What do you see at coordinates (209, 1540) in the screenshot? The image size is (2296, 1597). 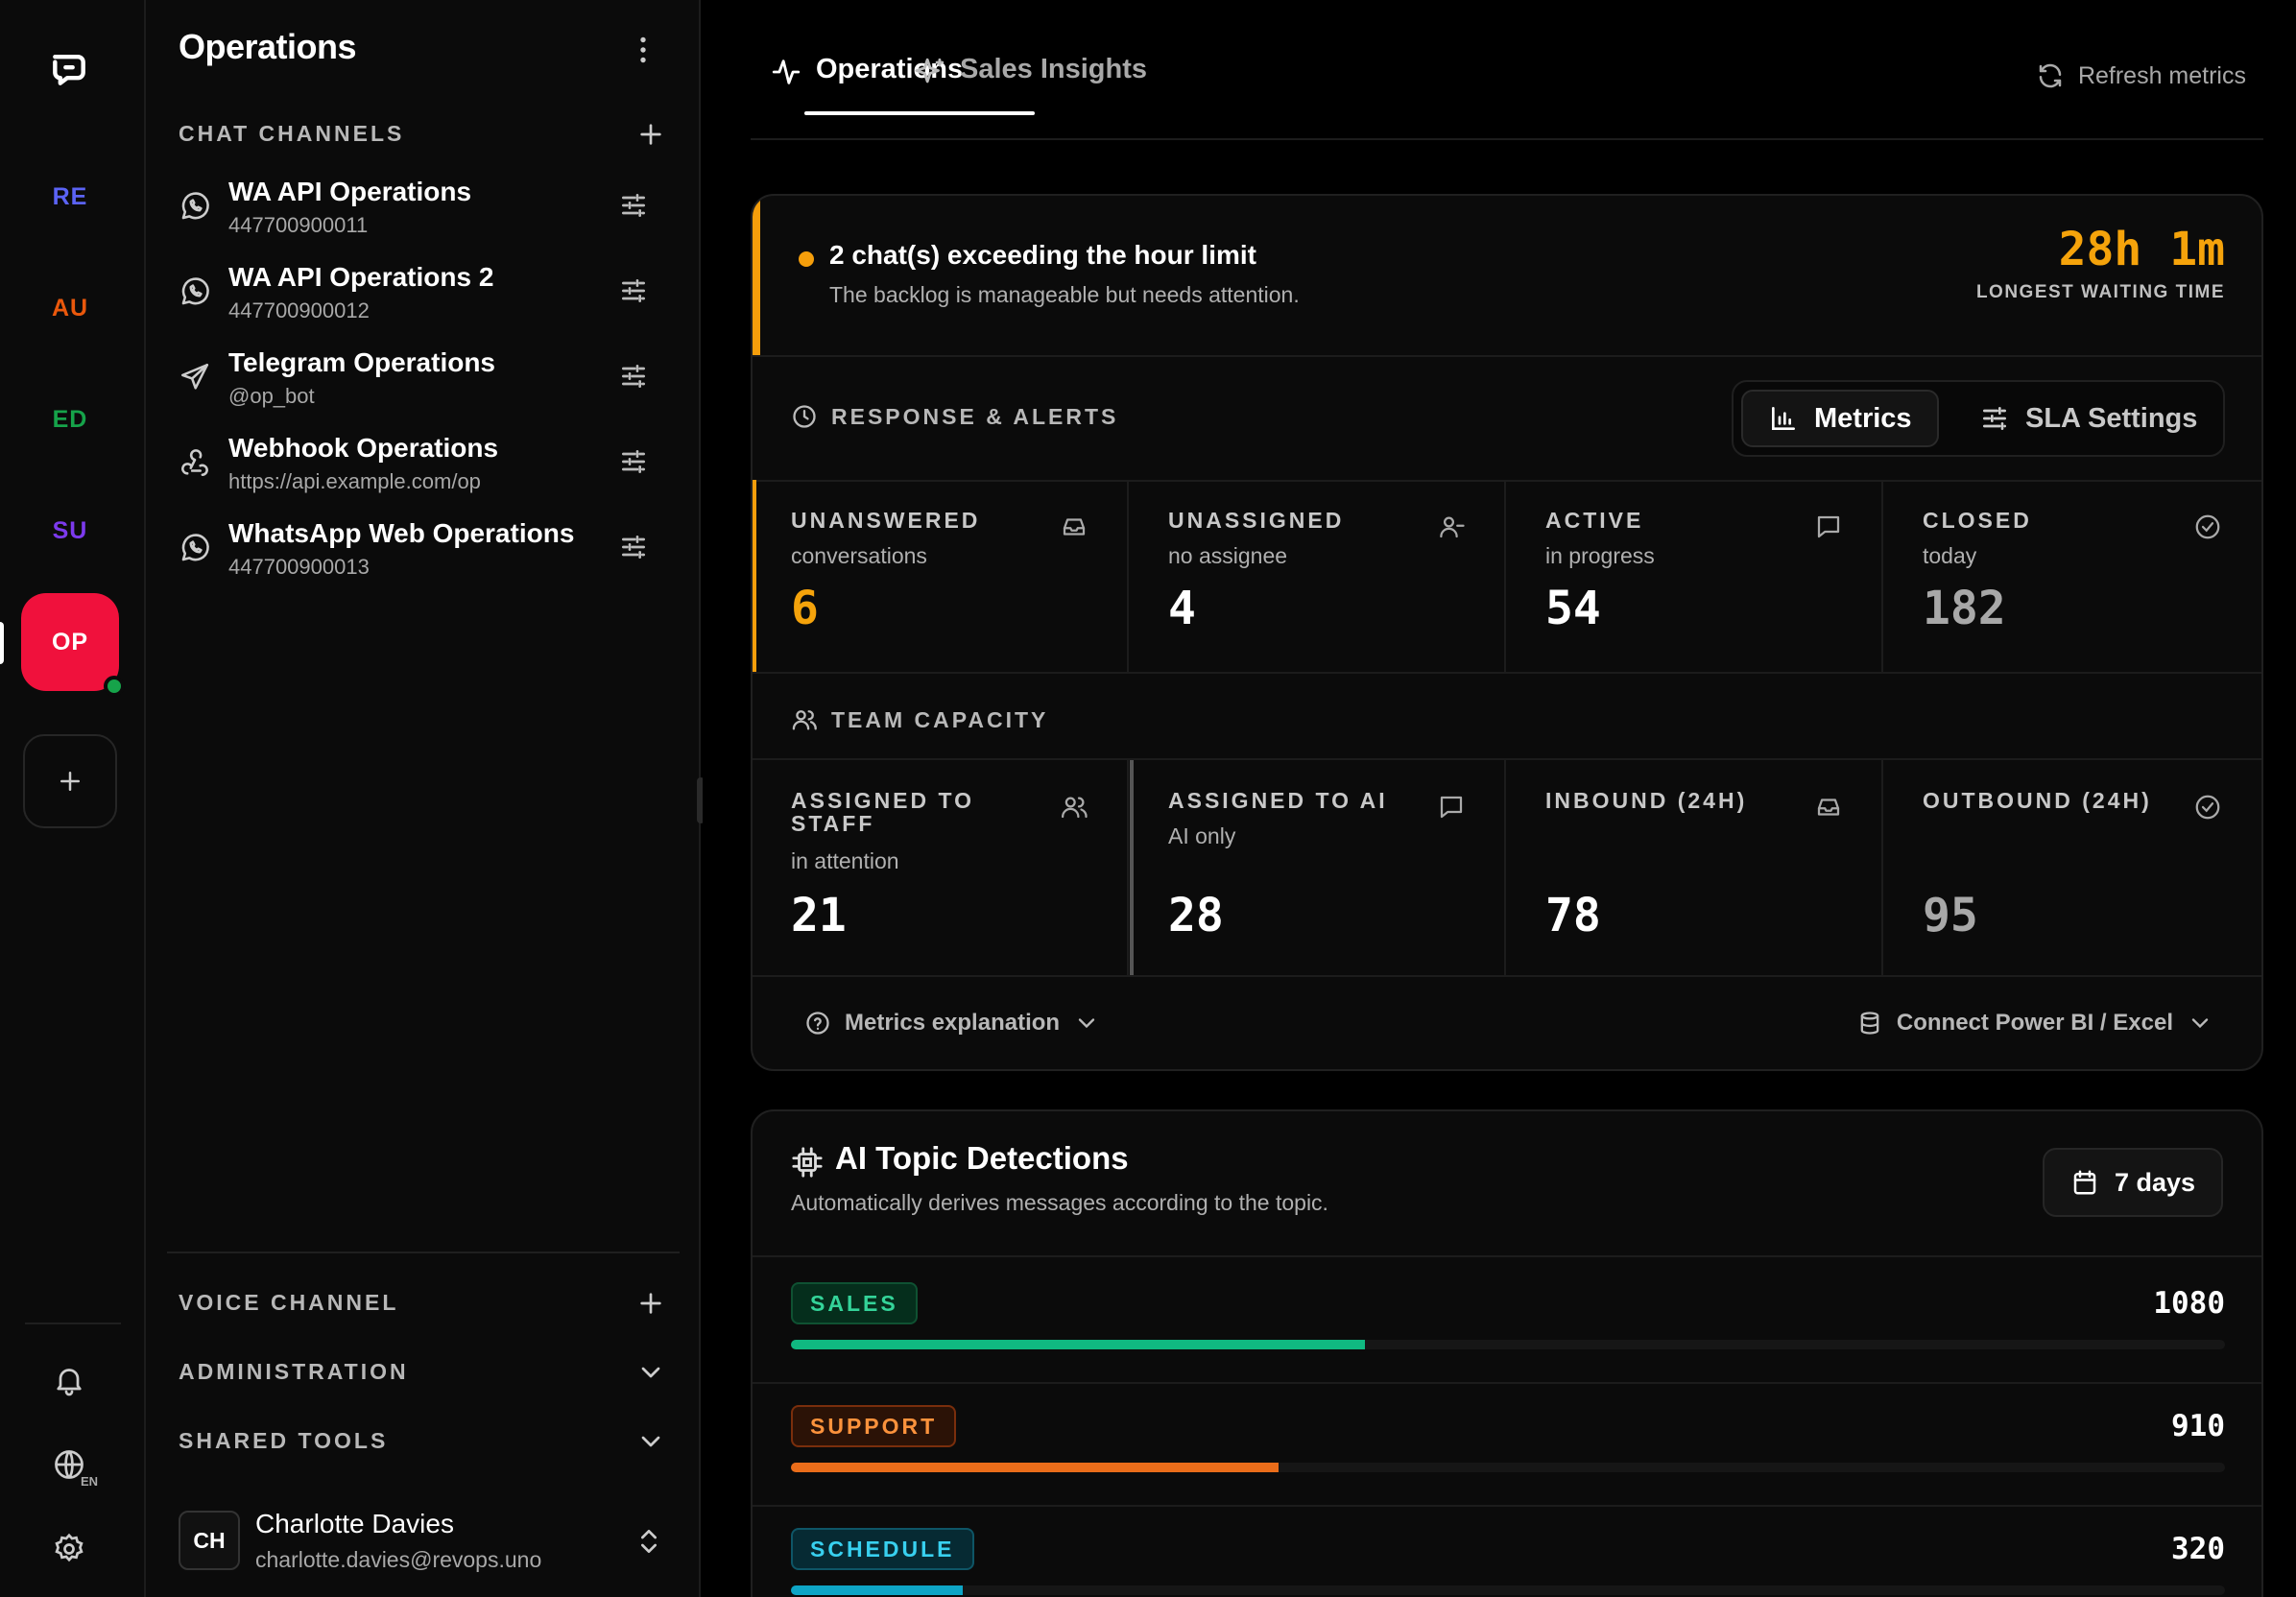 I see `user-avatar: CH` at bounding box center [209, 1540].